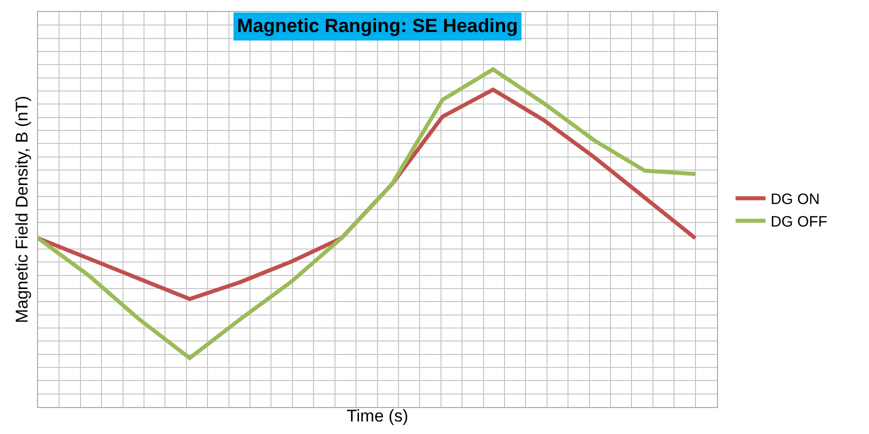  Describe the element at coordinates (799, 222) in the screenshot. I see `legend-label: DG OFF` at that location.